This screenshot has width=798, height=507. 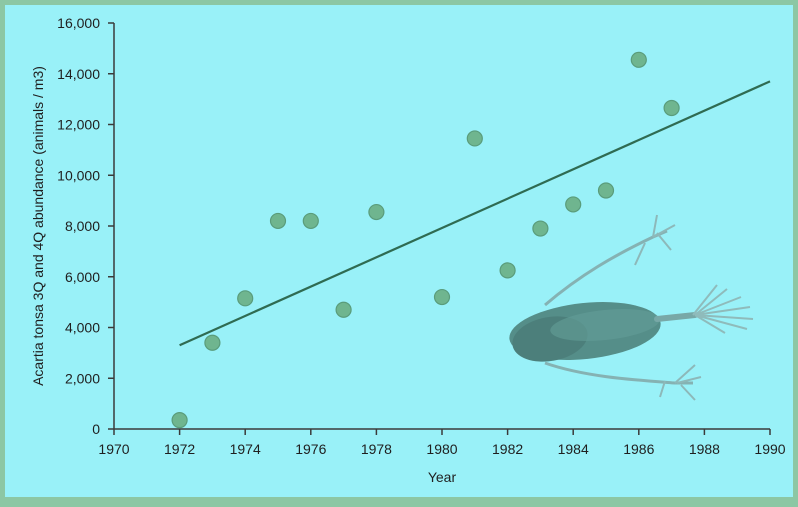 I want to click on x-tick-label: 1990, so click(x=769, y=449).